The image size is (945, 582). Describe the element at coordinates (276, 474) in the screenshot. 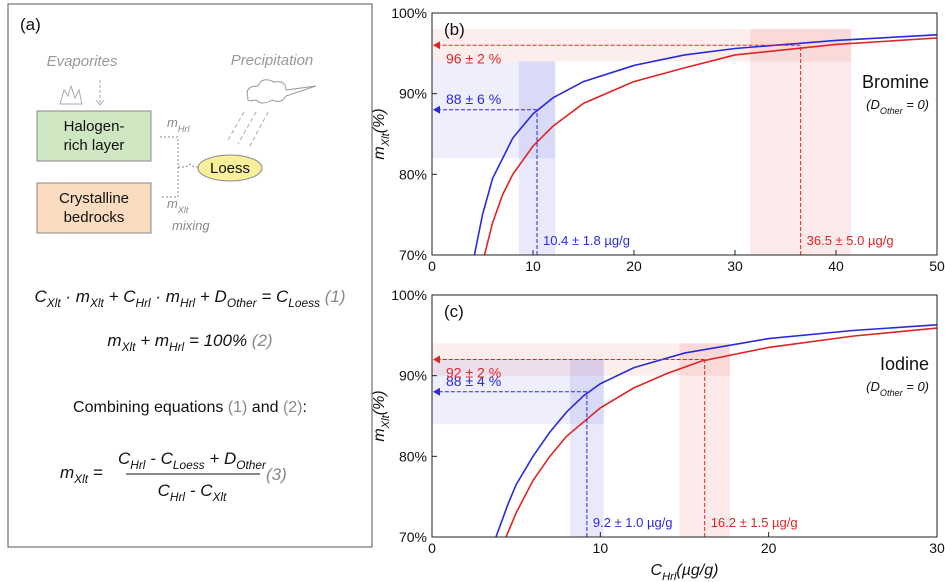

I see `equation-3-number: (3)` at that location.